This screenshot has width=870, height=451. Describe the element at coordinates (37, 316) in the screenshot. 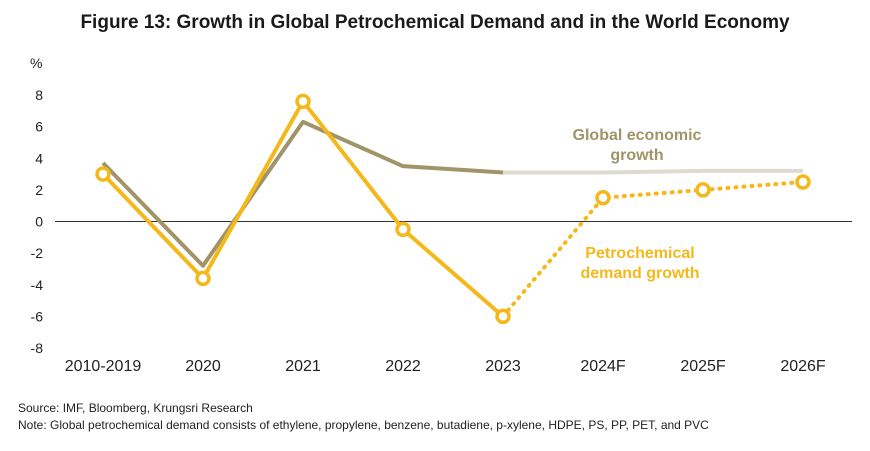

I see `y-tick-label: -6` at that location.